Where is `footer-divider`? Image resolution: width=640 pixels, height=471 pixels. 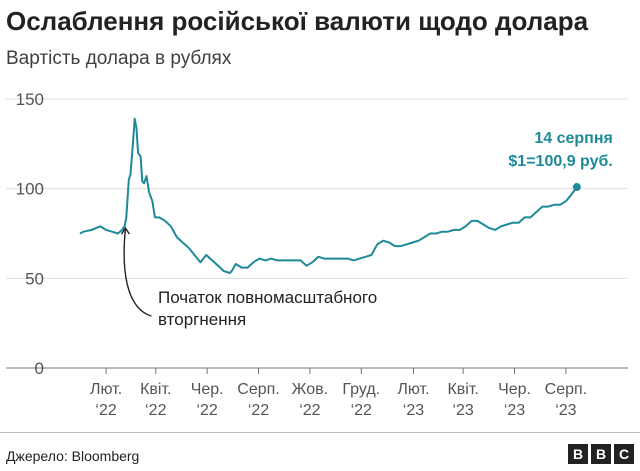 footer-divider is located at coordinates (320, 432).